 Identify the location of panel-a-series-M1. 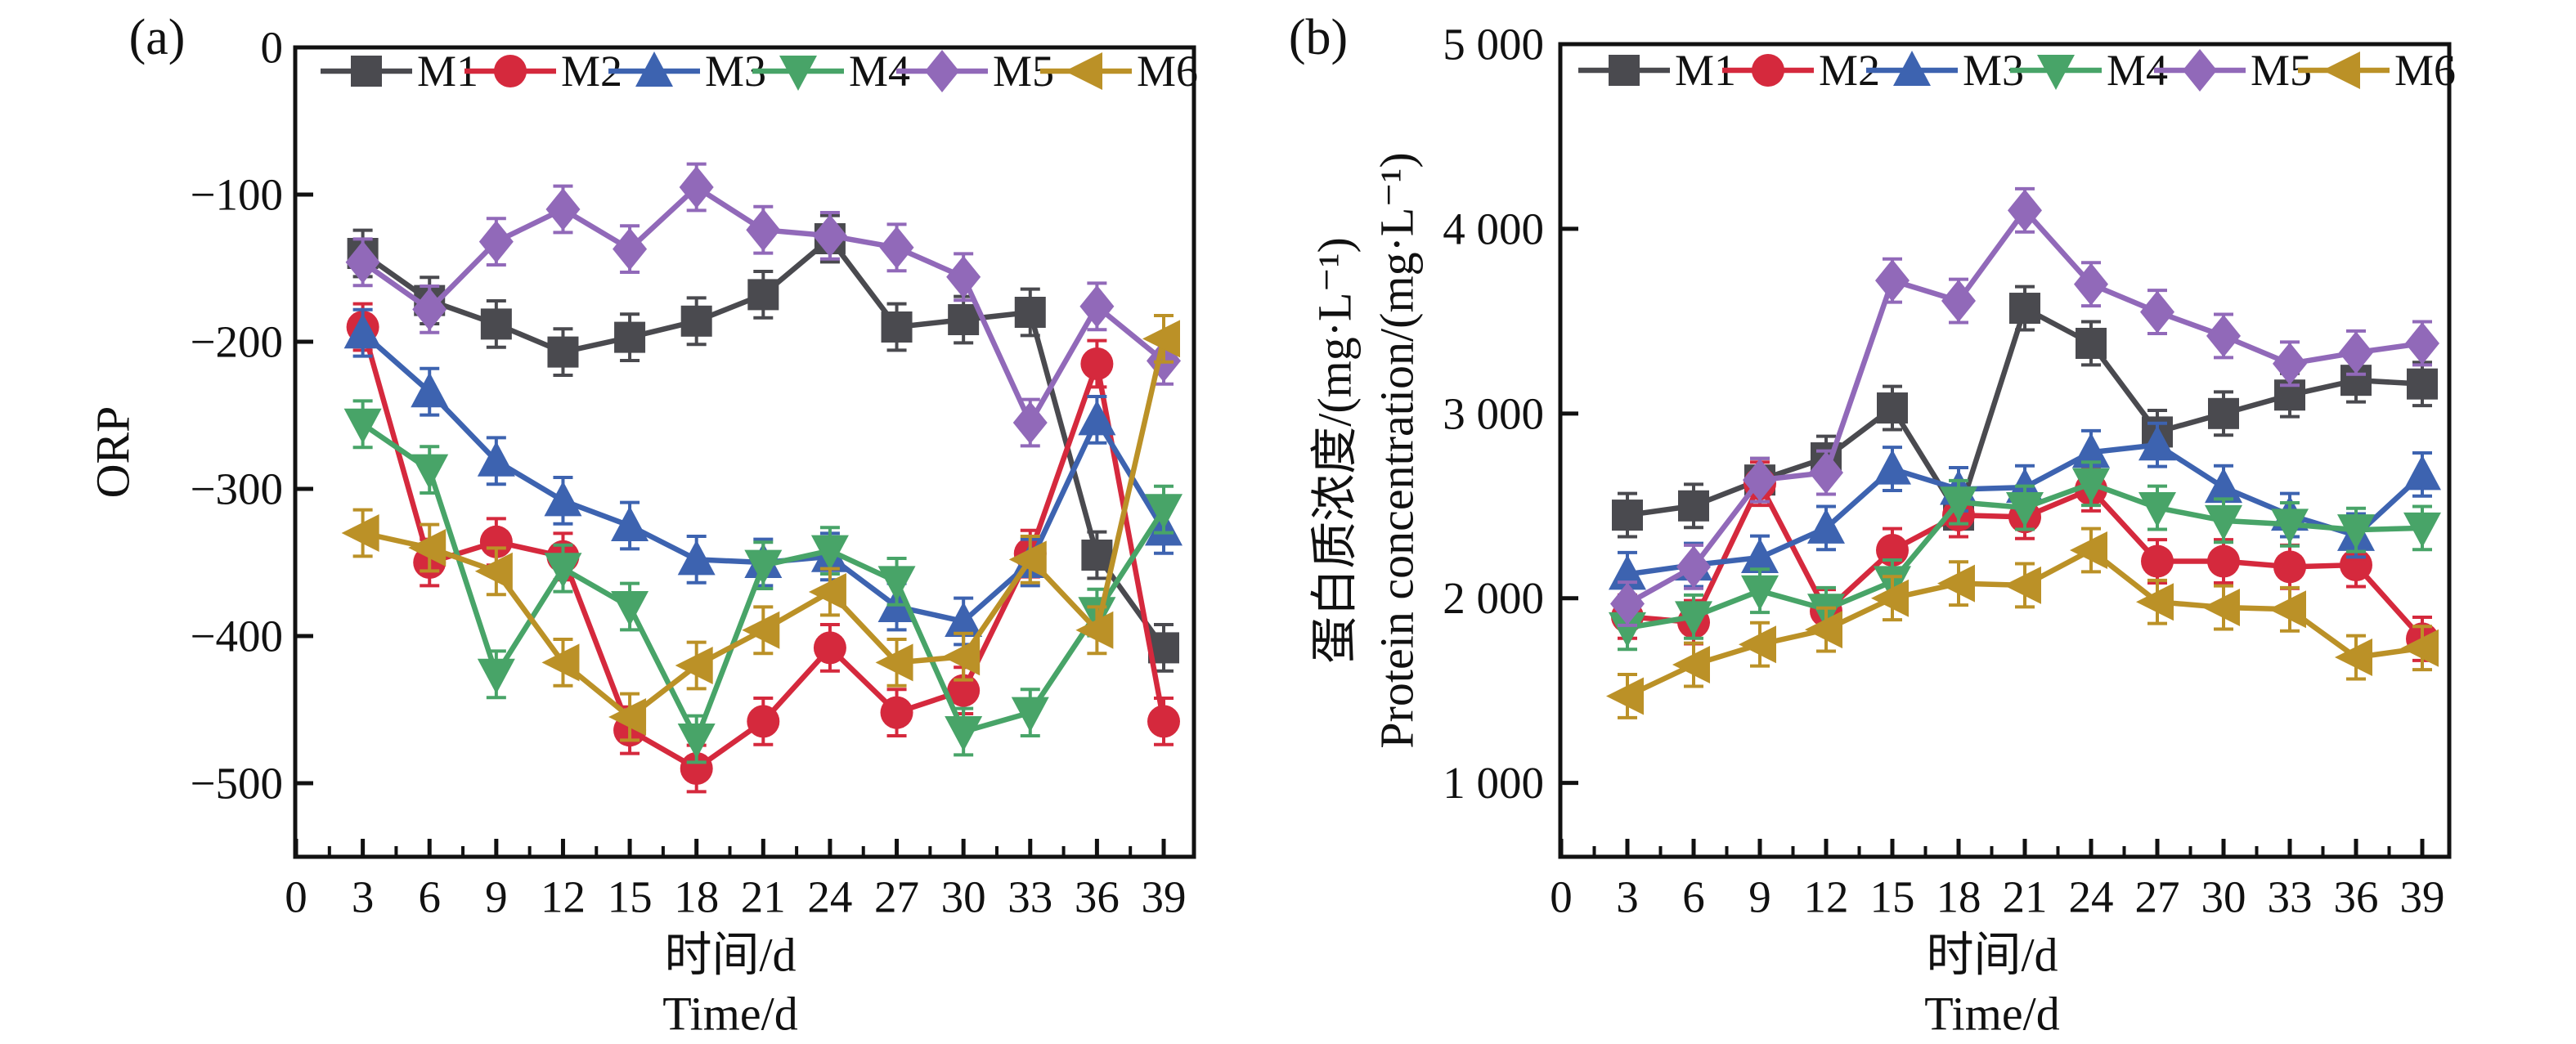
(763, 443).